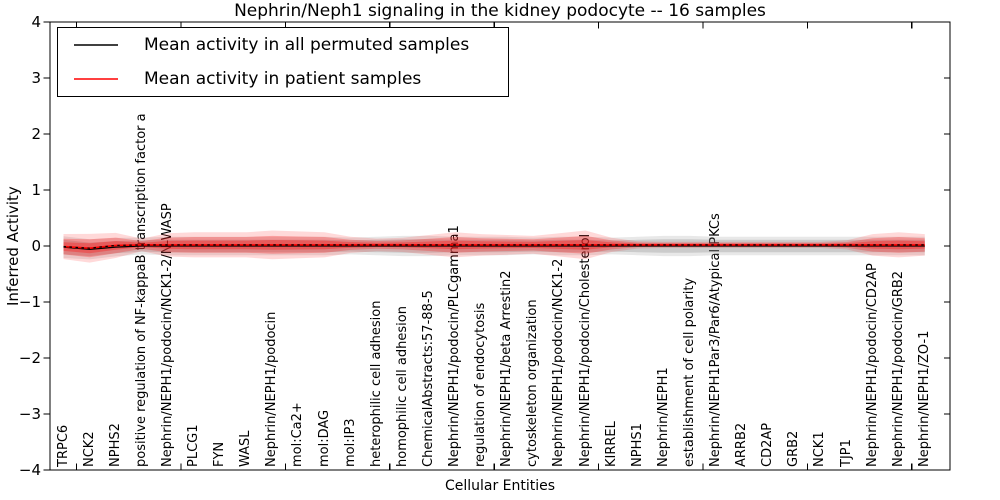 The image size is (1000, 500). I want to click on x-tick-label: KIRREL, so click(611, 444).